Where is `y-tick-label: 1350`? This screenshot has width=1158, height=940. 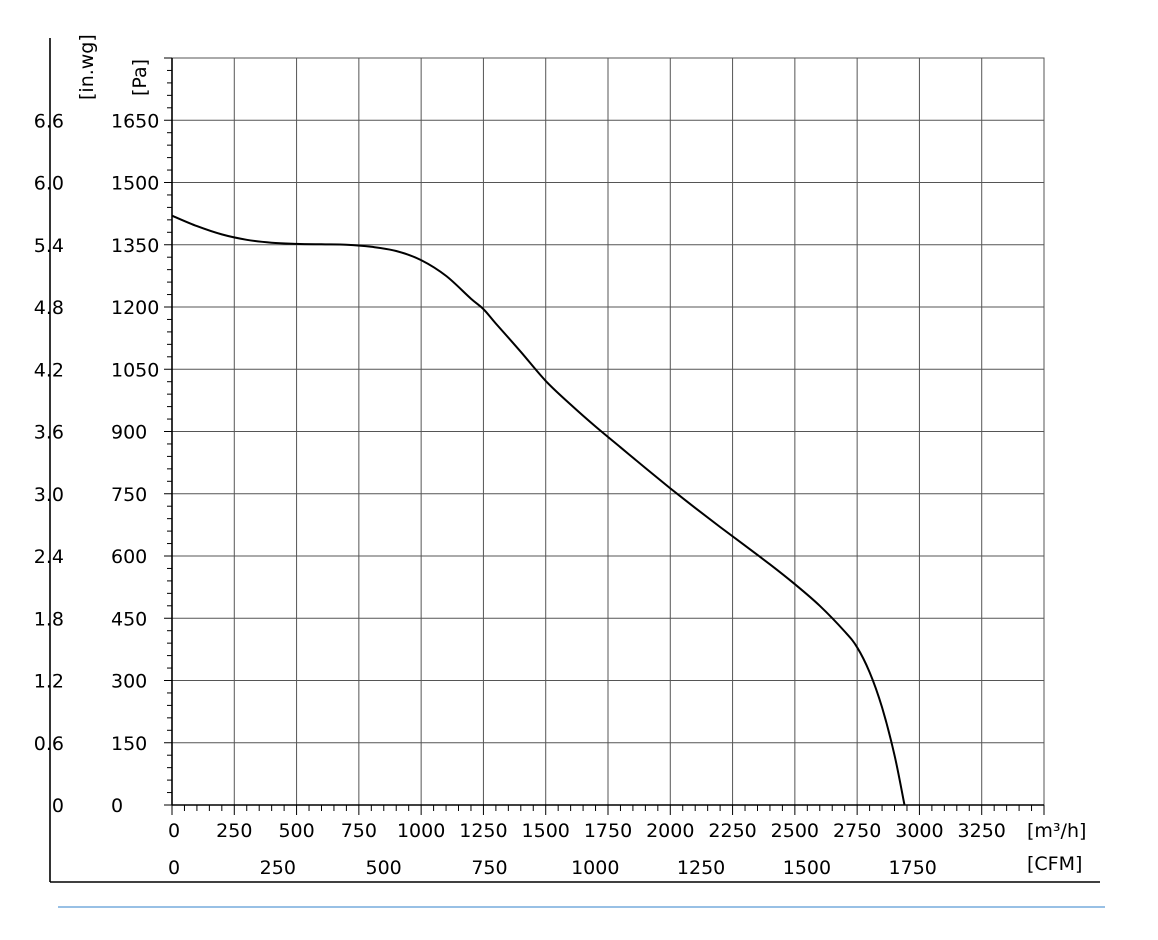
y-tick-label: 1350 is located at coordinates (135, 246).